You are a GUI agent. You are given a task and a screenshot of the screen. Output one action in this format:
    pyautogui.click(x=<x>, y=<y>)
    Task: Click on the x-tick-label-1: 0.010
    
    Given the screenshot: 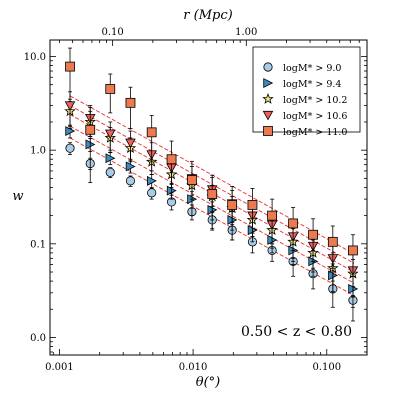 What is the action you would take?
    pyautogui.click(x=193, y=367)
    